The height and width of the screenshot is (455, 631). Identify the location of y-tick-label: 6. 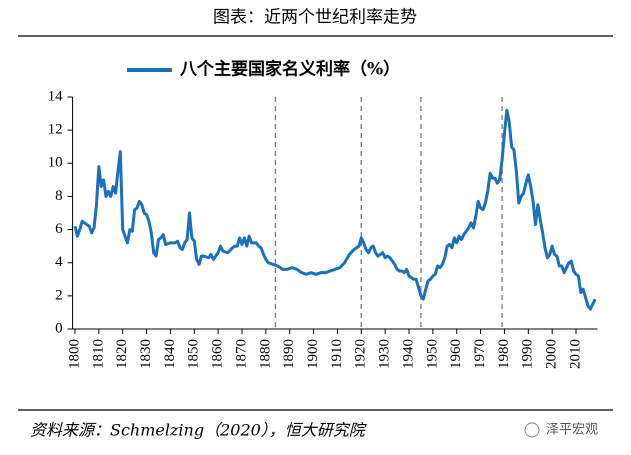
(59, 229).